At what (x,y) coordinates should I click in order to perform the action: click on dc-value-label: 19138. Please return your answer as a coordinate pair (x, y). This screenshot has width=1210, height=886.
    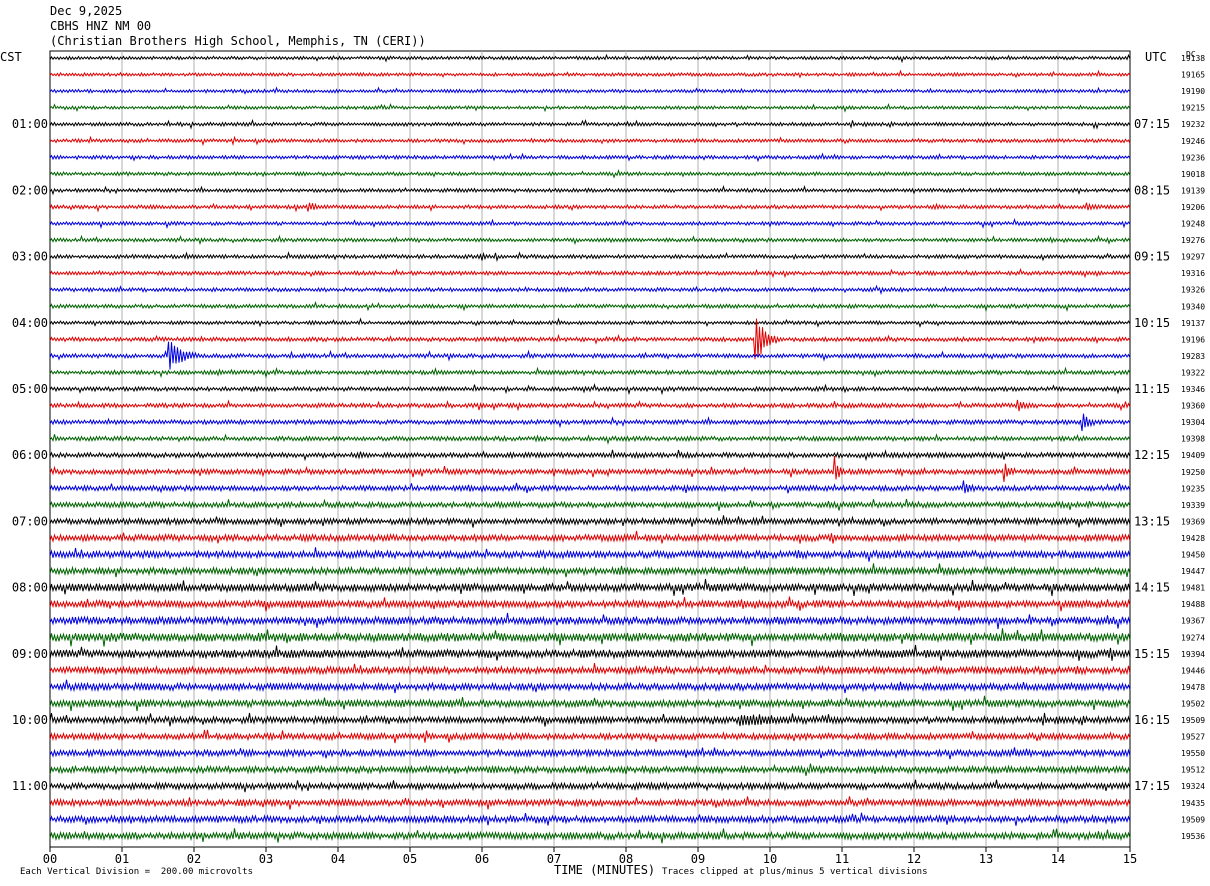
    Looking at the image, I should click on (1193, 58).